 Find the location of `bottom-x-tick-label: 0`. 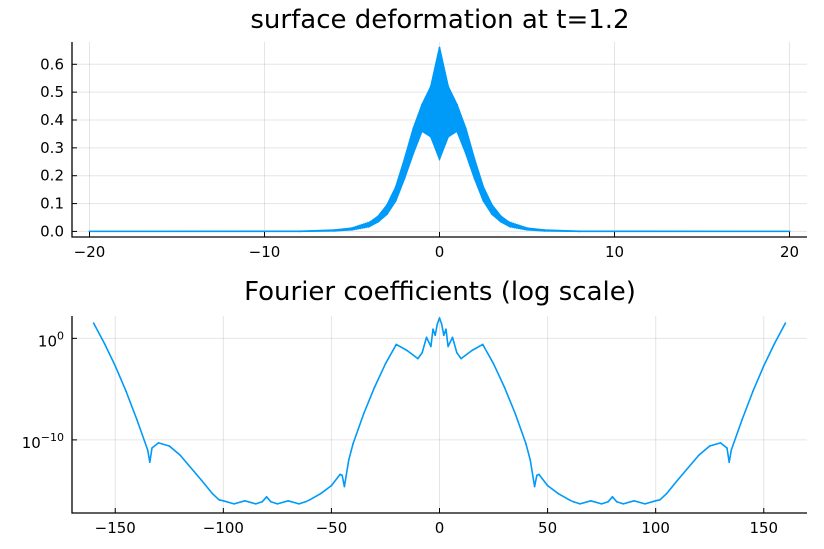

bottom-x-tick-label: 0 is located at coordinates (440, 528).